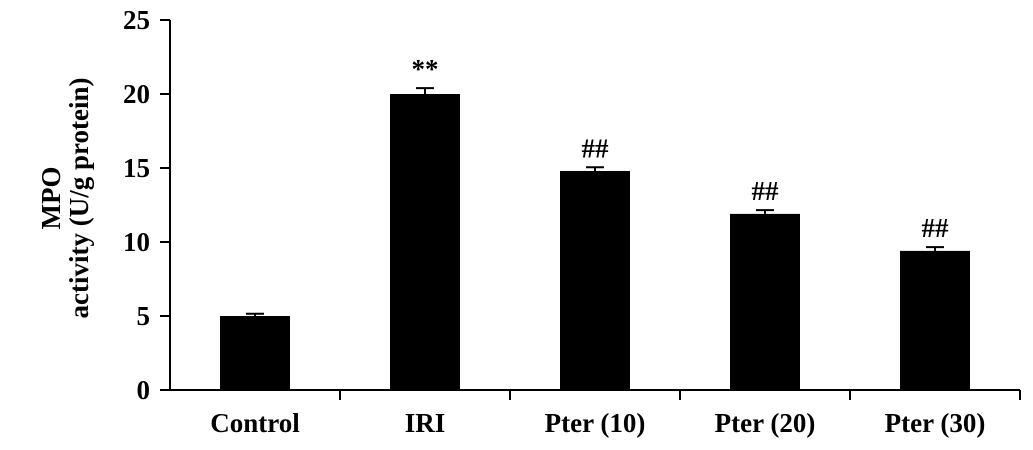 The image size is (1033, 450). What do you see at coordinates (136, 242) in the screenshot?
I see `y-tick-label: 10` at bounding box center [136, 242].